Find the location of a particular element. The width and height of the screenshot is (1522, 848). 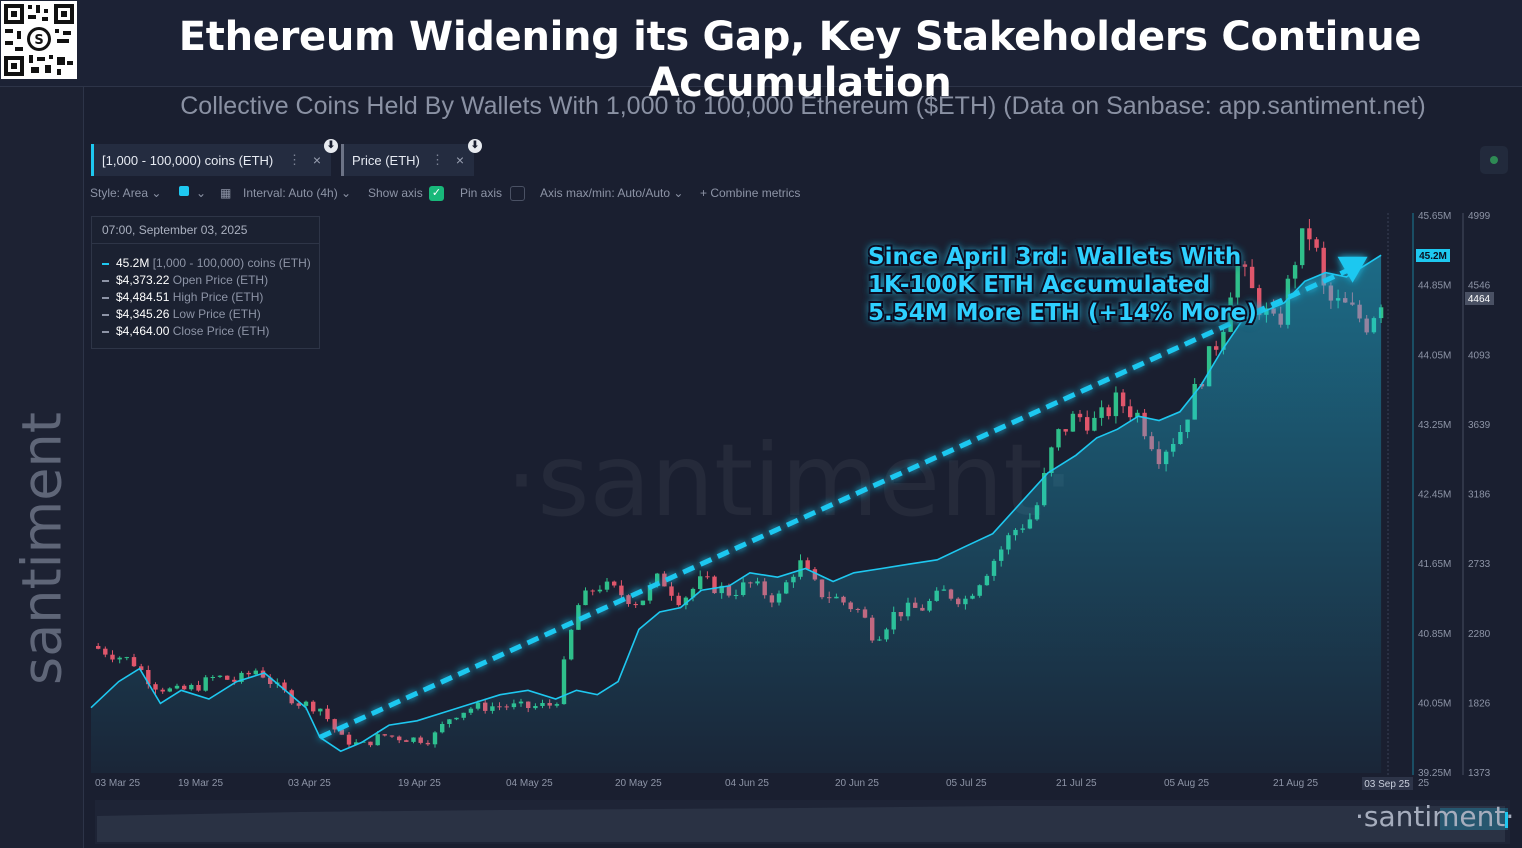

svg-text: S is located at coordinates (38, 40).